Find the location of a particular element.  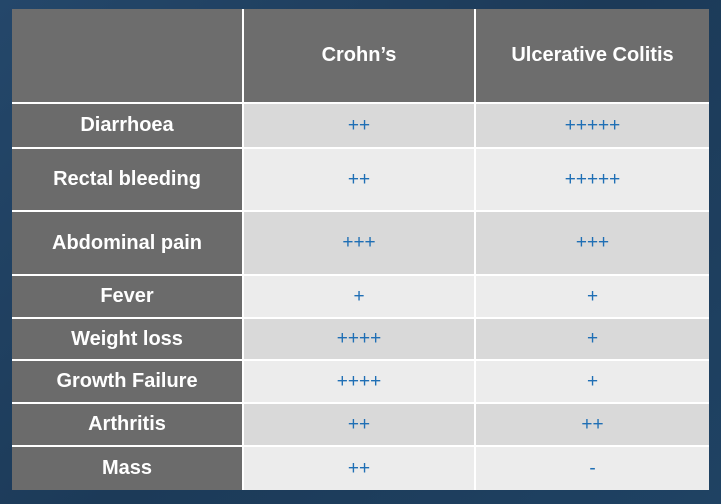

row-label: Abdominal pain is located at coordinates (127, 243).